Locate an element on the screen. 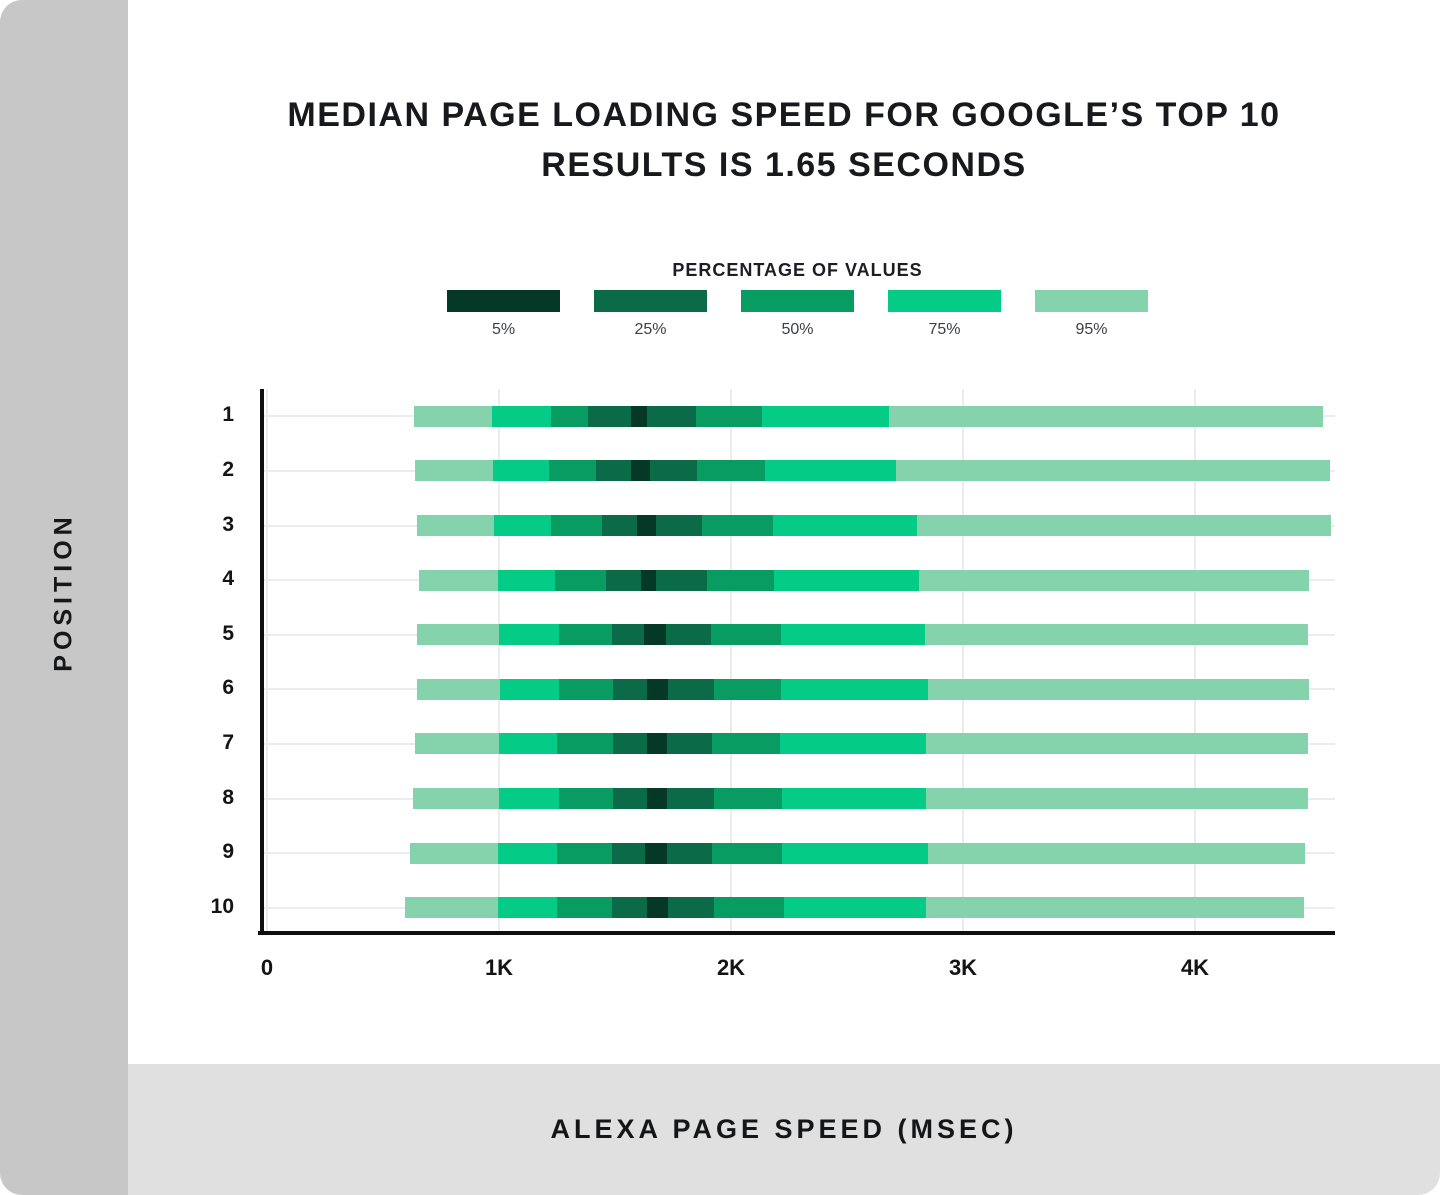  legend-item-label: 95% is located at coordinates (1091, 329).